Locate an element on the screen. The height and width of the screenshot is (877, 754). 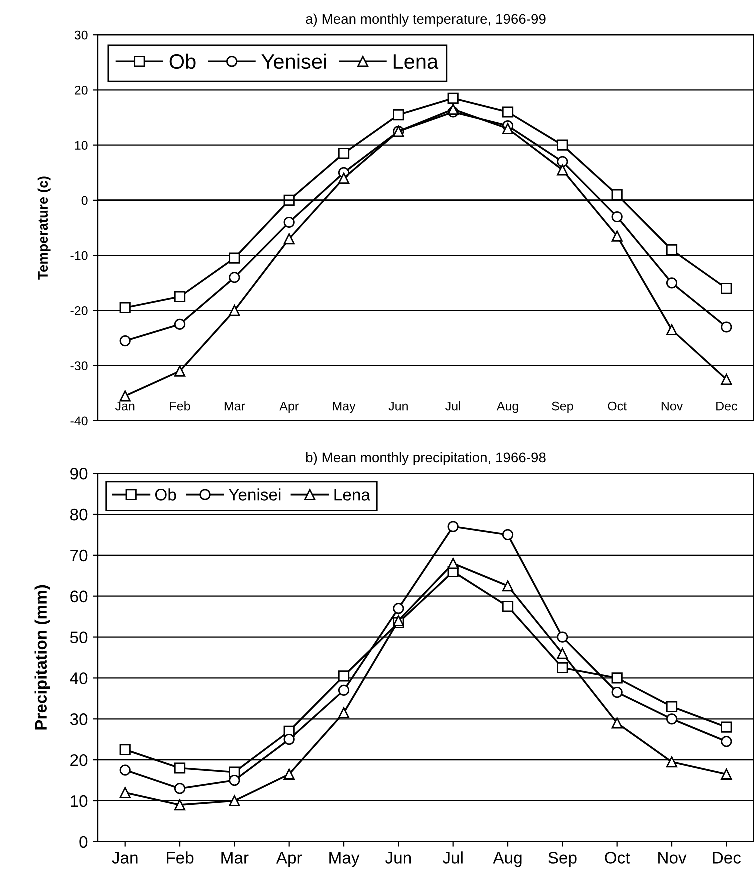
y-tick-label: -20 is located at coordinates (79, 311).